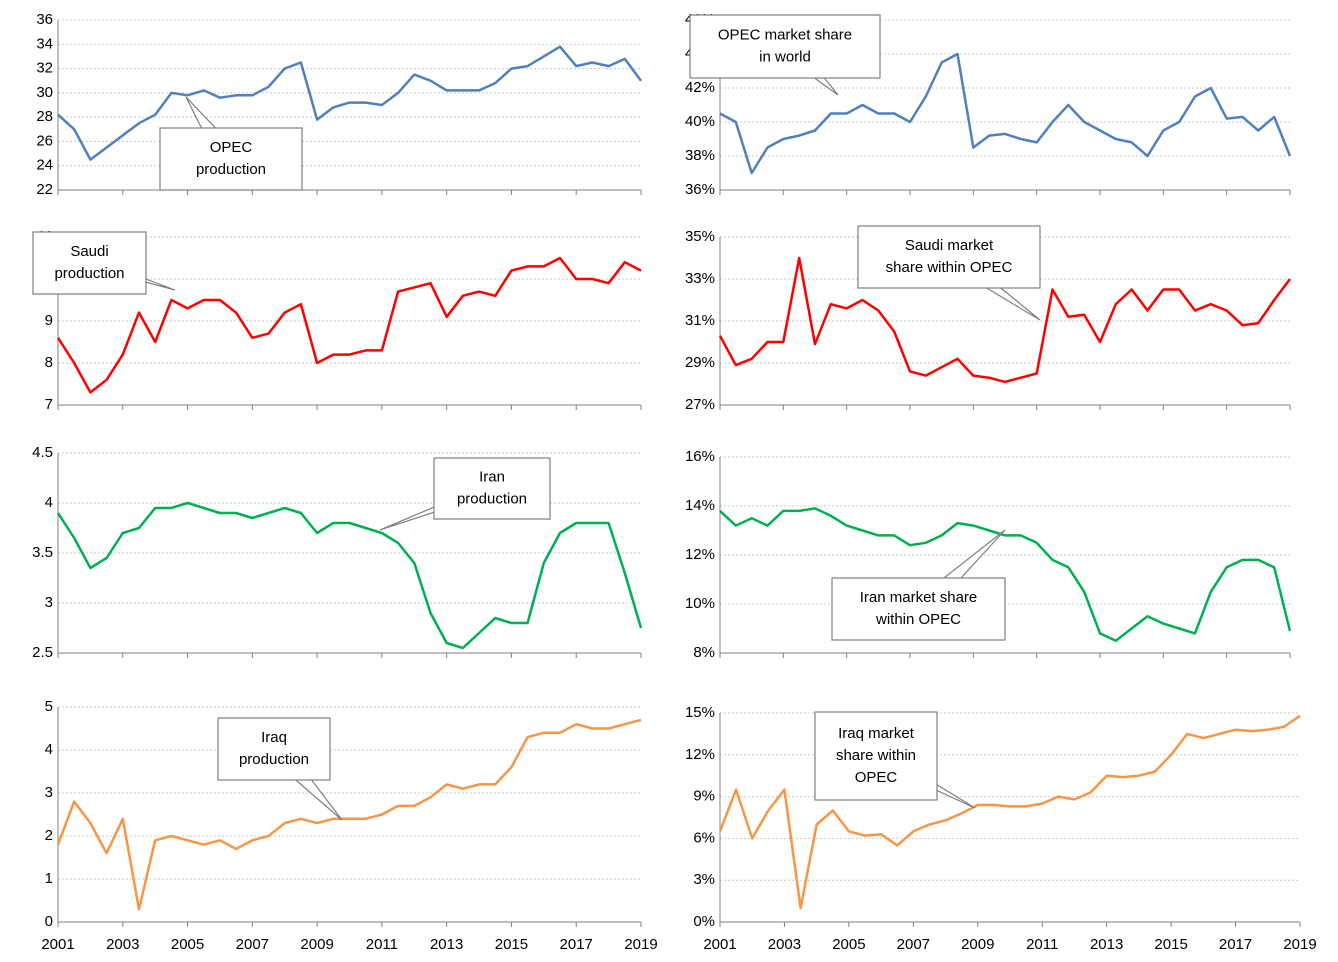 This screenshot has width=1338, height=962. What do you see at coordinates (42, 452) in the screenshot?
I see `y-tick-label: 4.5` at bounding box center [42, 452].